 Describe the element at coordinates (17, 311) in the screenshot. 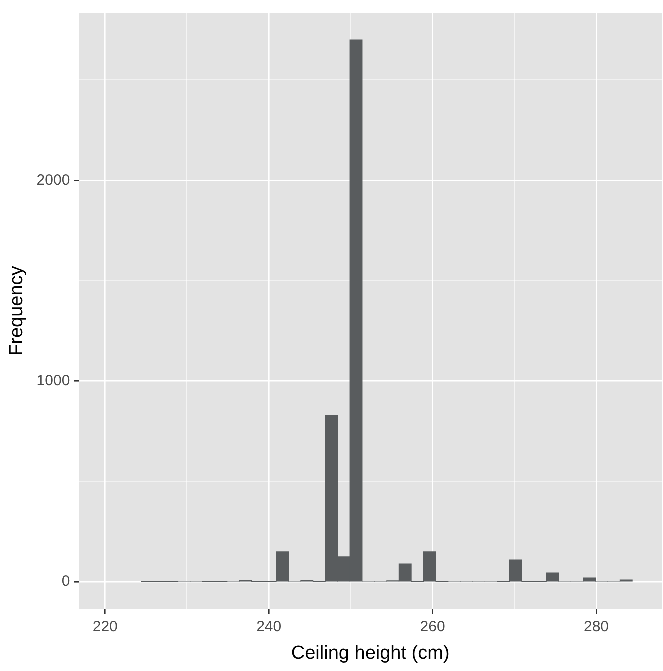

I see `y-axis-title: Frequency` at that location.